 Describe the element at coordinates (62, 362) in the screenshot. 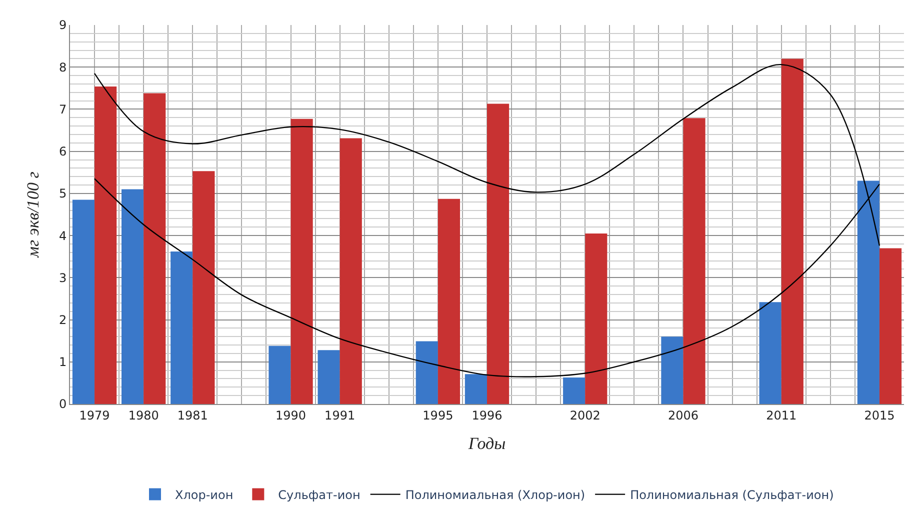

I see `y-tick-label: 1` at that location.